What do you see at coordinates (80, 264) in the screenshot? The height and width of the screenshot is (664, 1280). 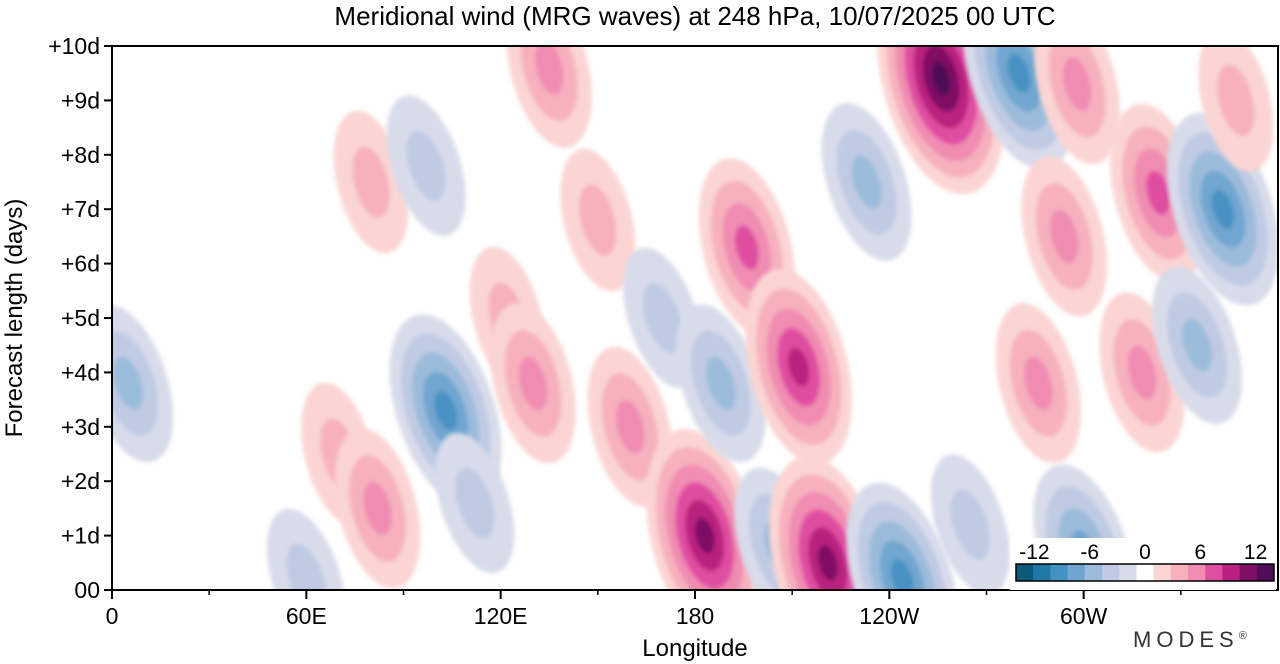 I see `y-tick-label: +6d` at bounding box center [80, 264].